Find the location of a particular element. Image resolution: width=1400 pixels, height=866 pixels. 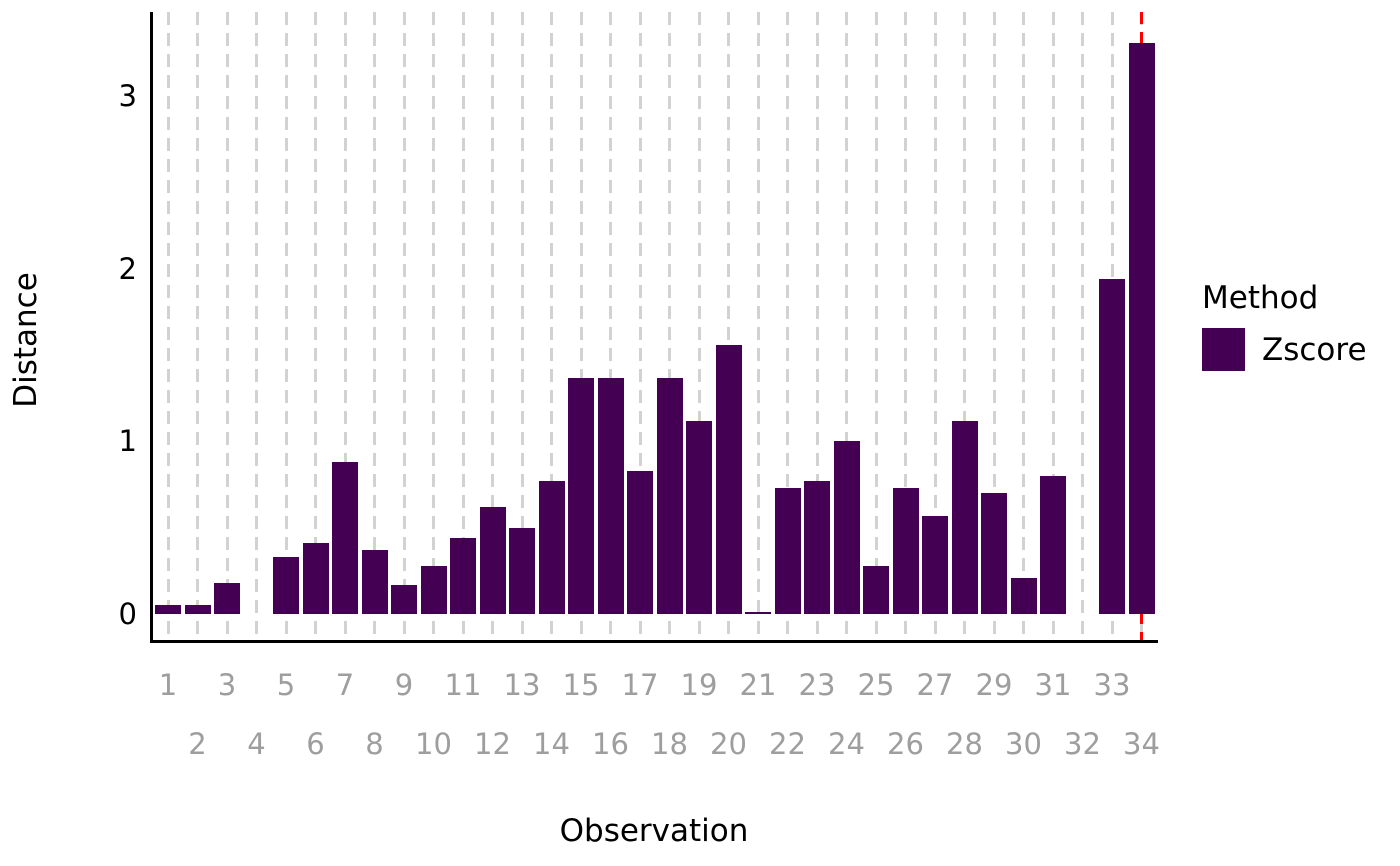

legend: Method Zscore is located at coordinates (1297, 325).